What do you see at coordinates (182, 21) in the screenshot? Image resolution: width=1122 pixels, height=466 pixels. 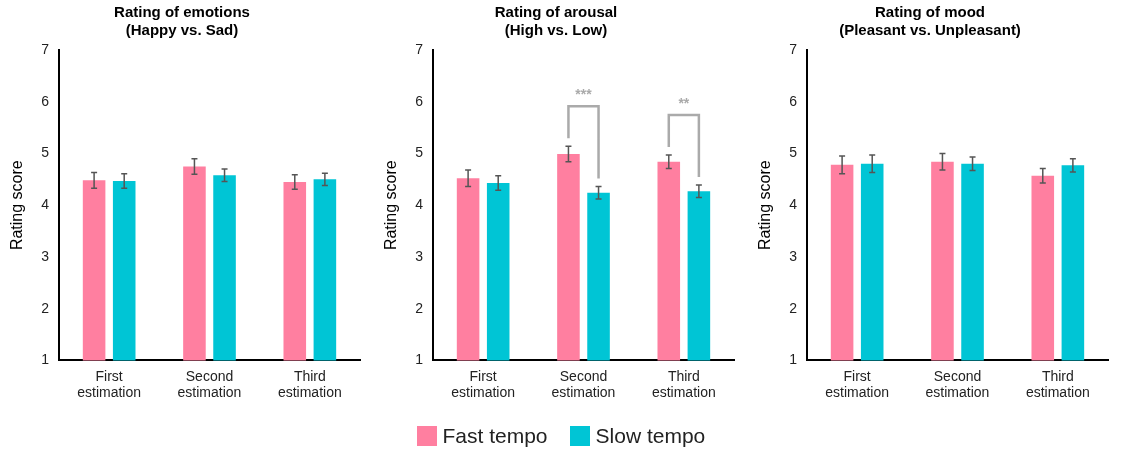 I see `chart-title: Rating of emotions (Happy vs. Sad)` at bounding box center [182, 21].